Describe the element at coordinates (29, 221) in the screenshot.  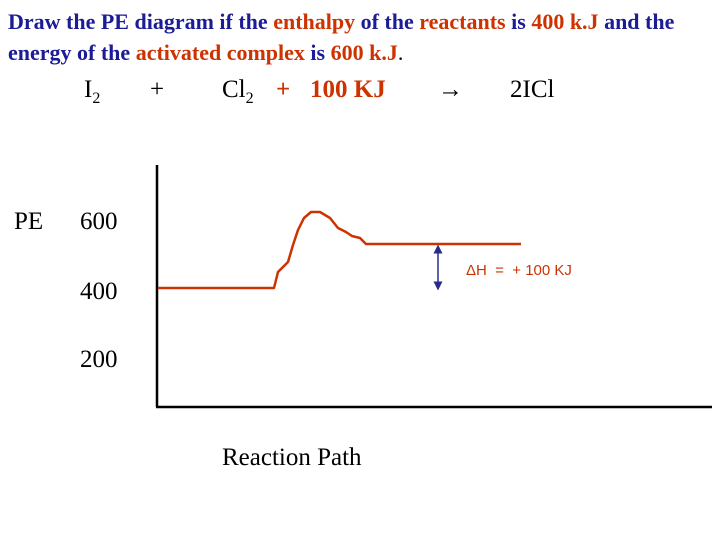
I see `y-axis-label: PE` at that location.